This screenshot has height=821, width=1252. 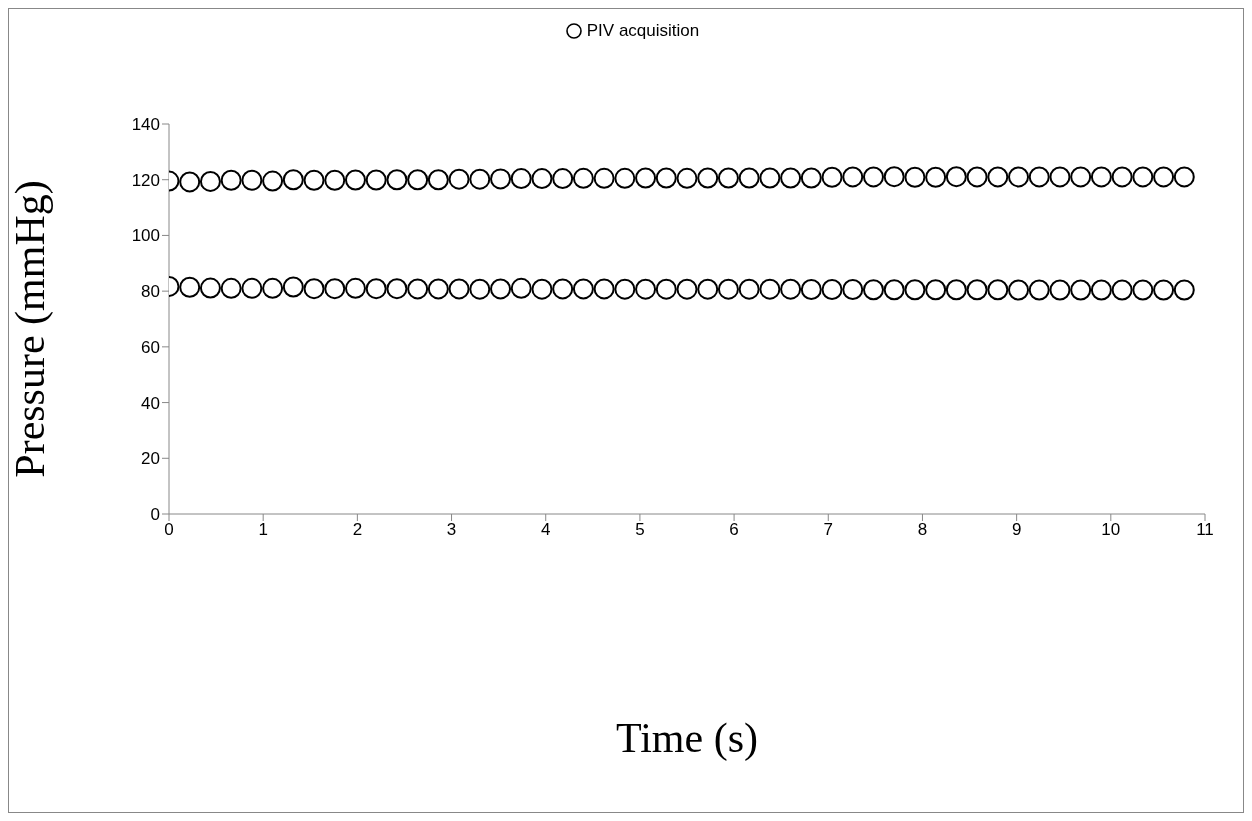 I want to click on y-tick-label: 80, so click(x=150, y=292).